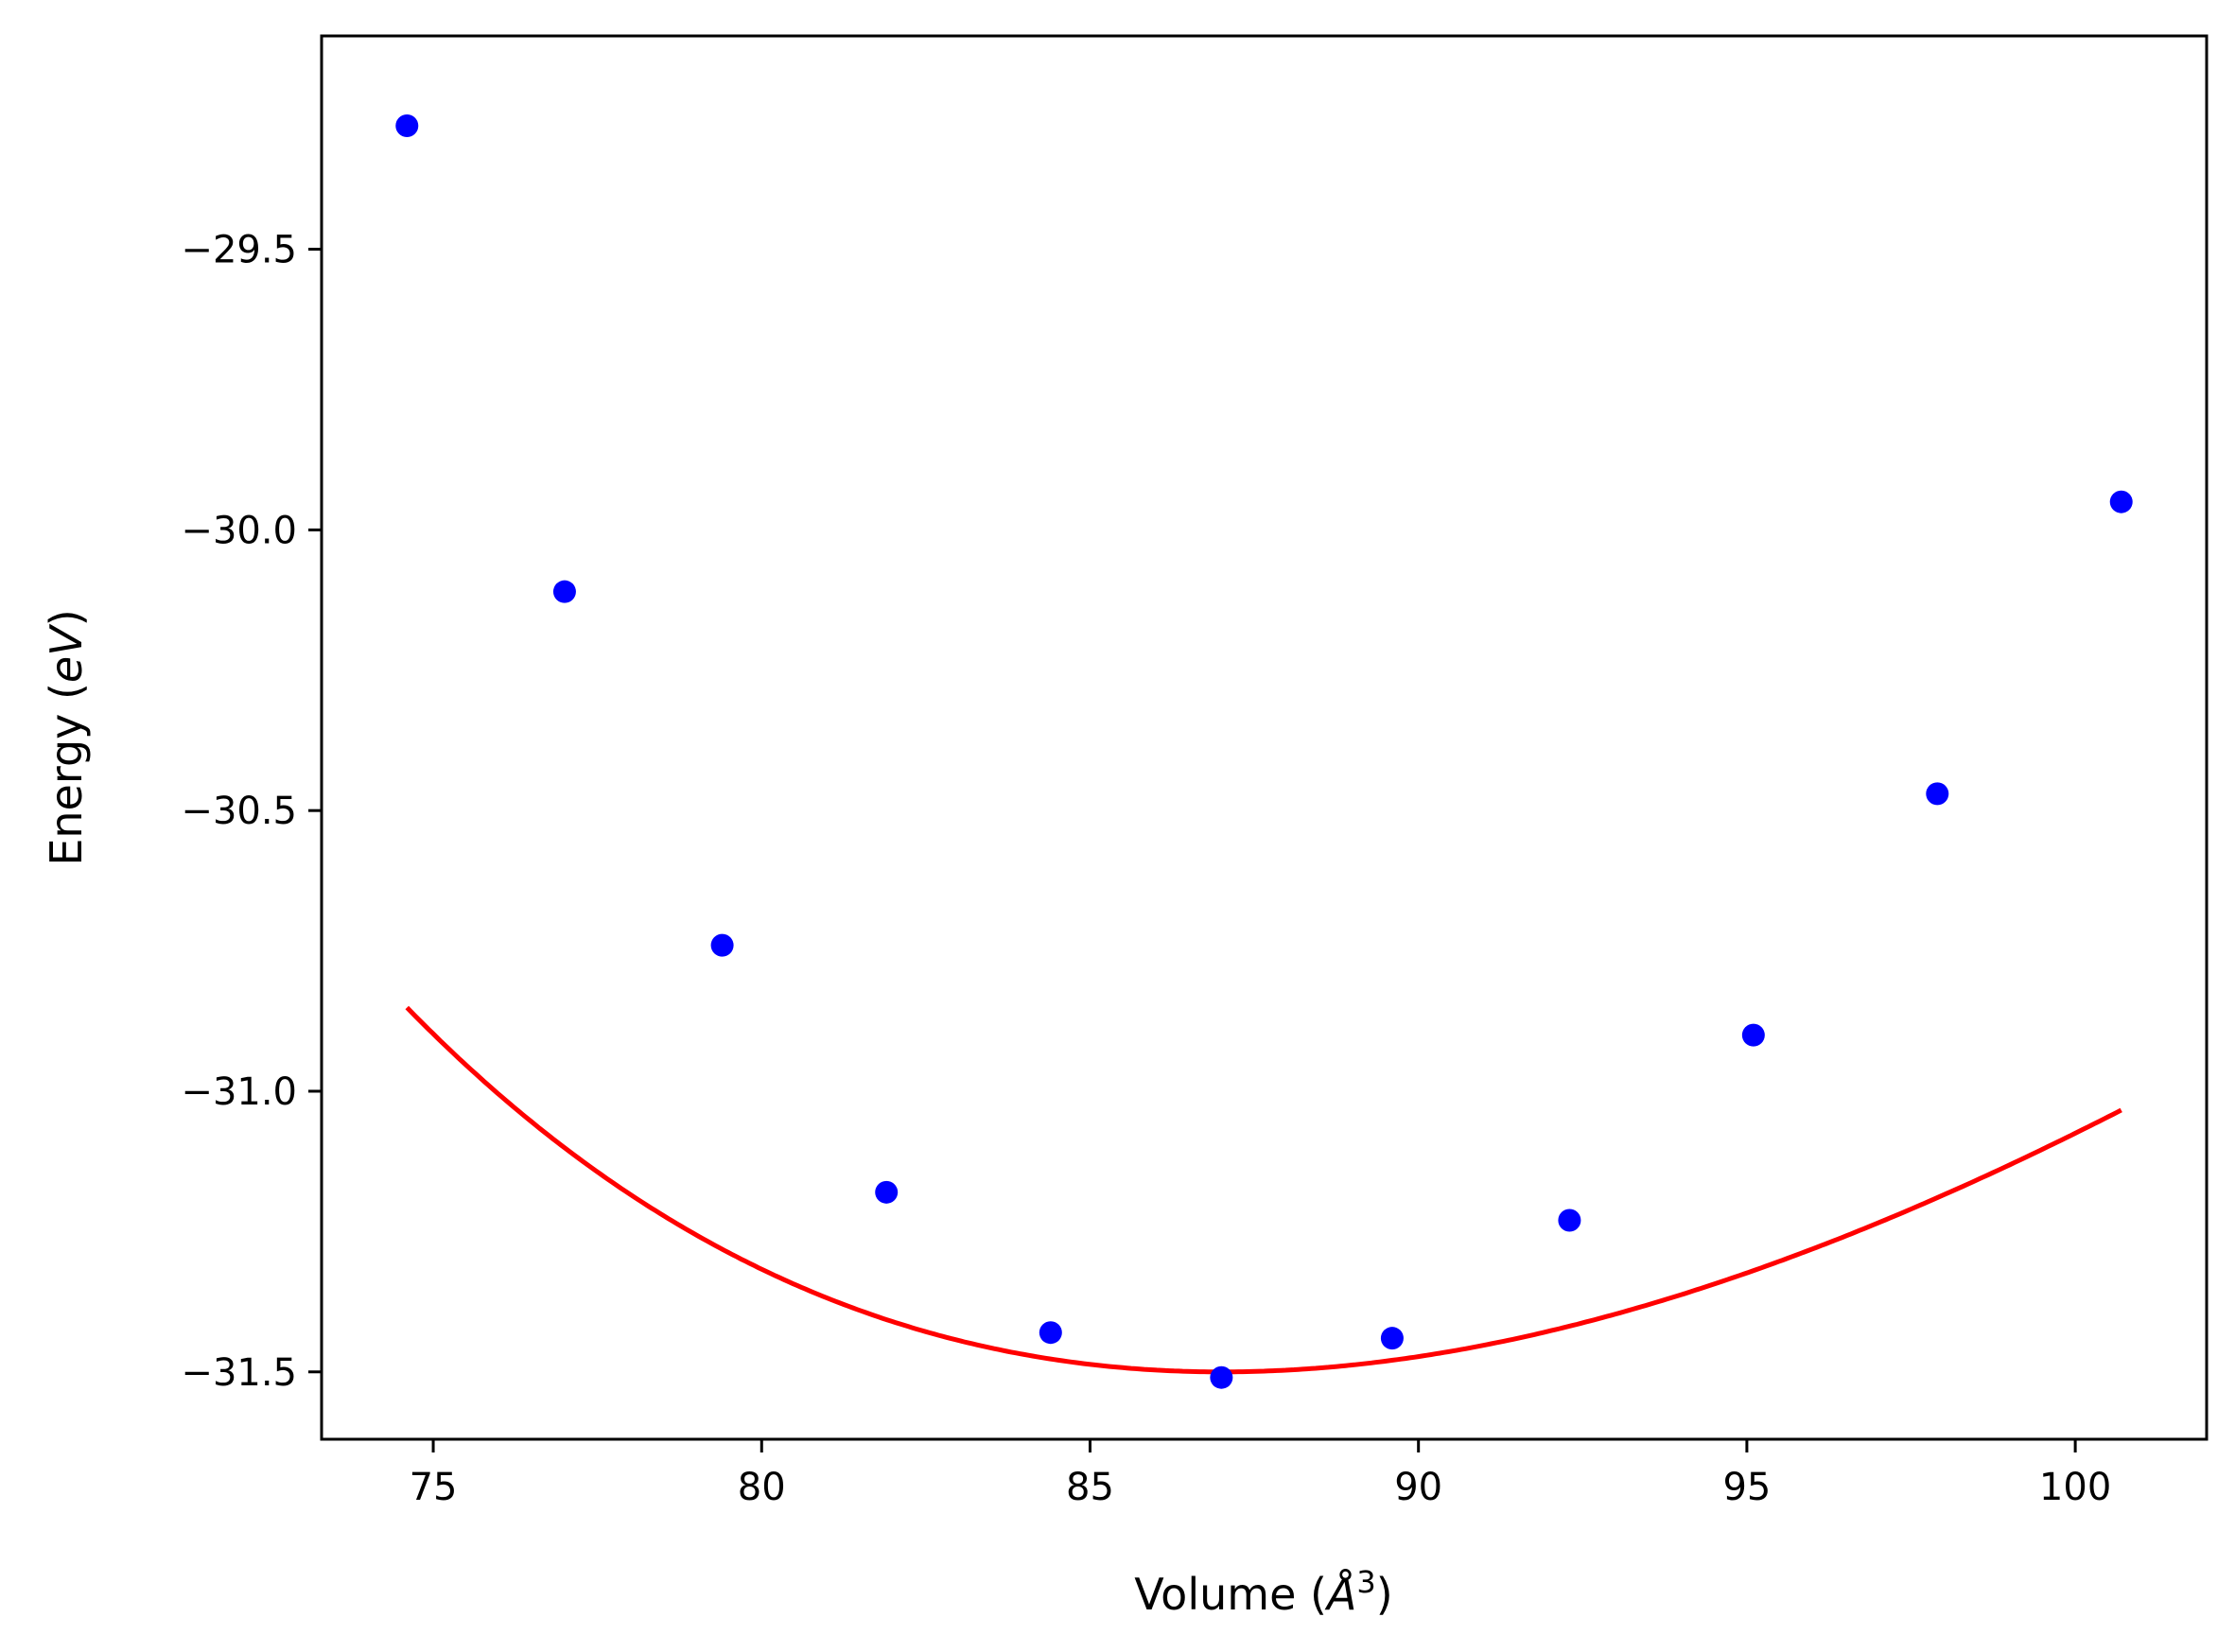 This screenshot has height=1652, width=2235. Describe the element at coordinates (239, 1092) in the screenshot. I see `y-tick-label: −31.0` at that location.